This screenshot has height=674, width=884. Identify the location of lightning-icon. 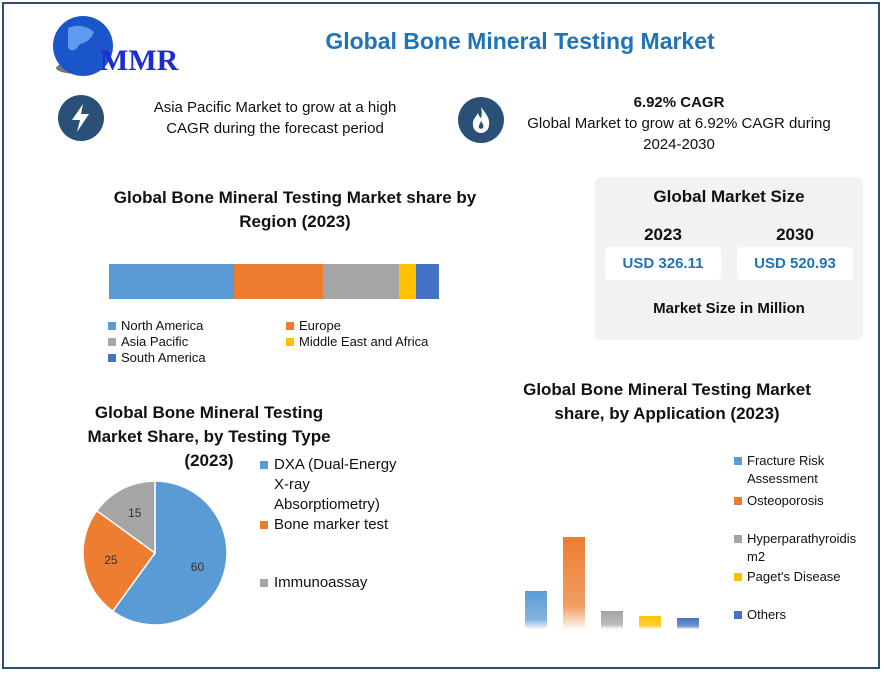
(81, 118).